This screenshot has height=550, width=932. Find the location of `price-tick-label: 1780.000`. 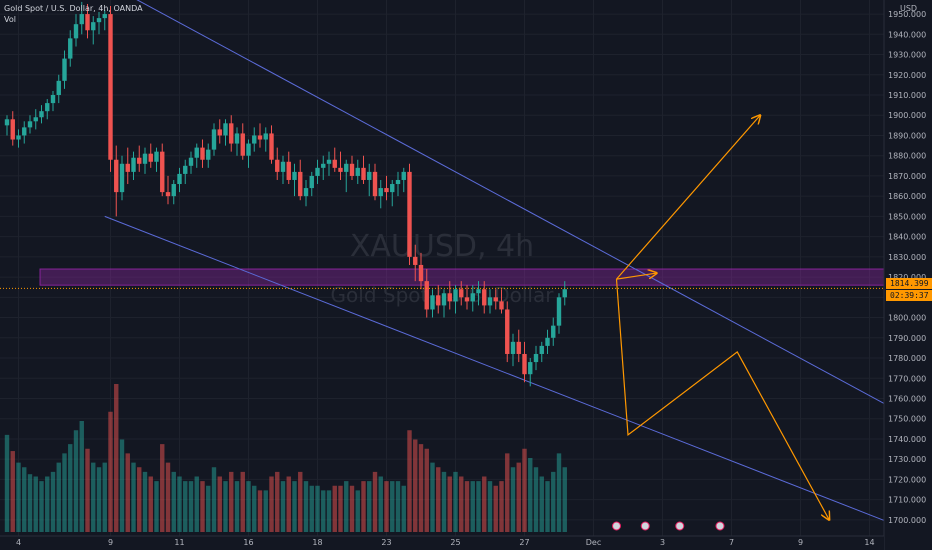

price-tick-label: 1780.000 is located at coordinates (907, 358).